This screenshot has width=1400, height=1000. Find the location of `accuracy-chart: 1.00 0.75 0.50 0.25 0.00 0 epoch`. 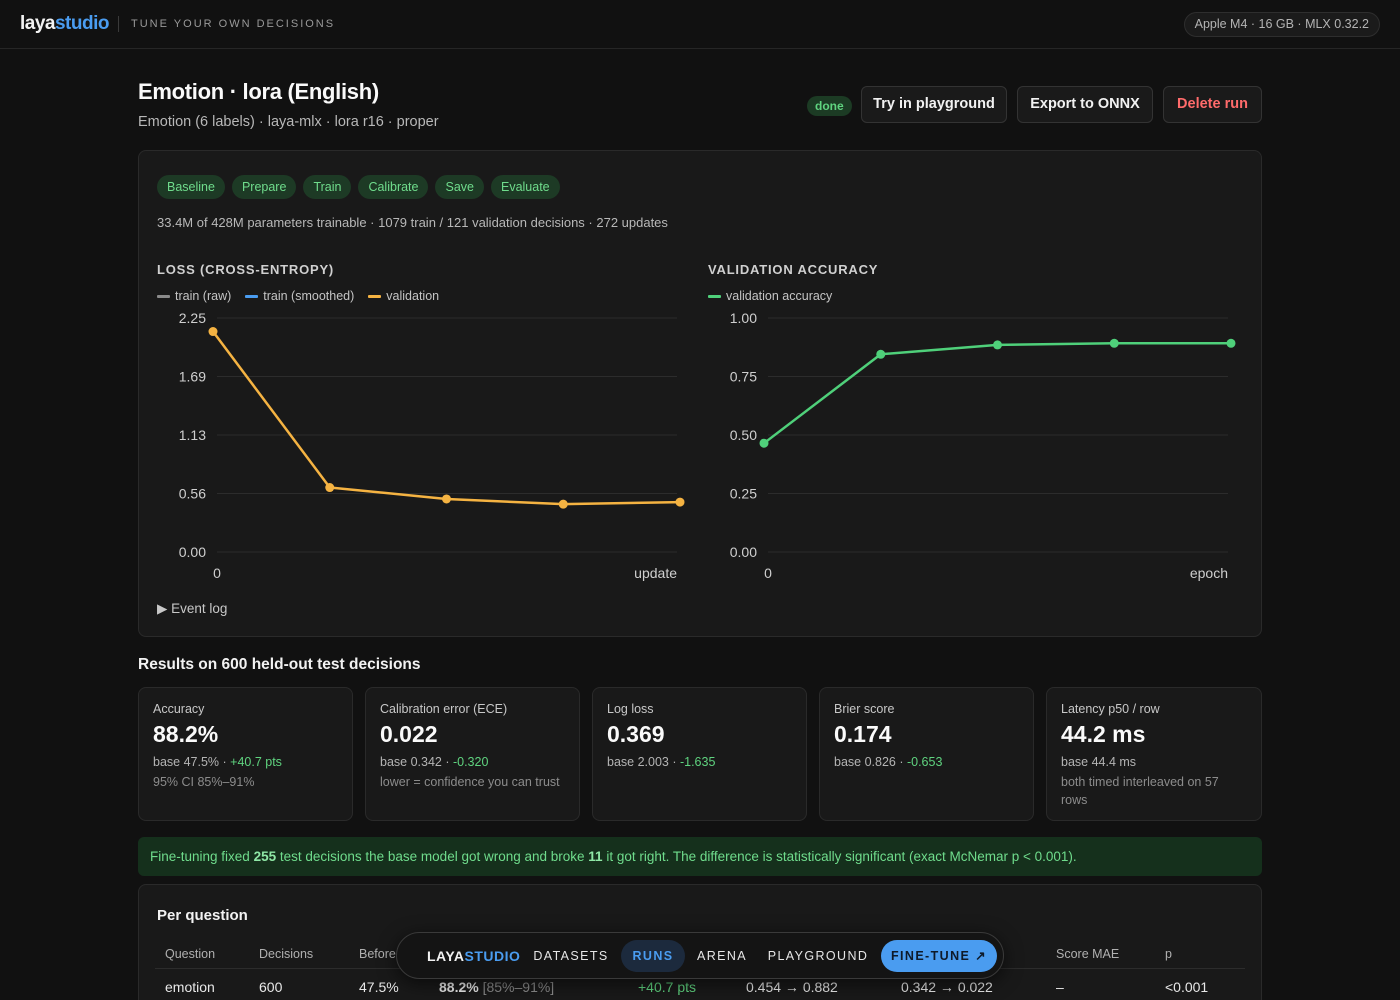

accuracy-chart: 1.00 0.75 0.50 0.25 0.00 0 epoch is located at coordinates (983, 445).